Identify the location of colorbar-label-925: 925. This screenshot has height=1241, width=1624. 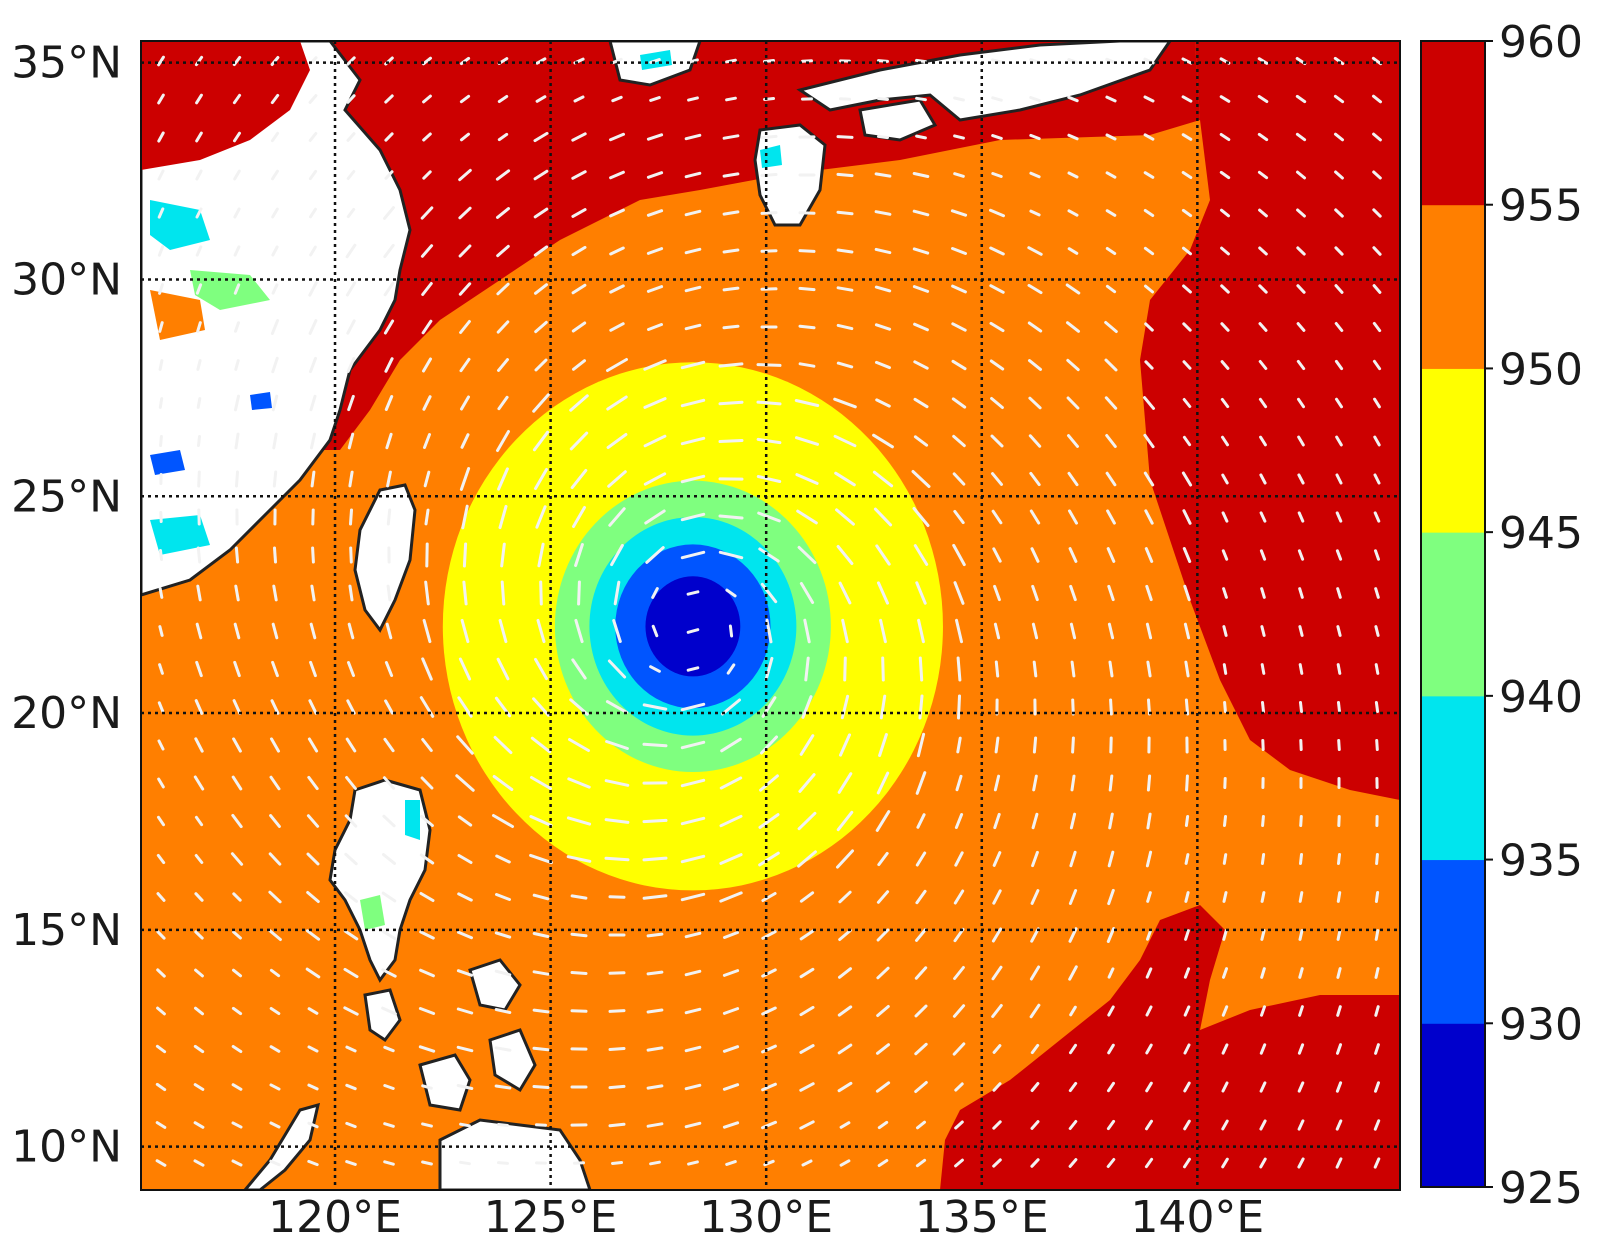
(1541, 1188).